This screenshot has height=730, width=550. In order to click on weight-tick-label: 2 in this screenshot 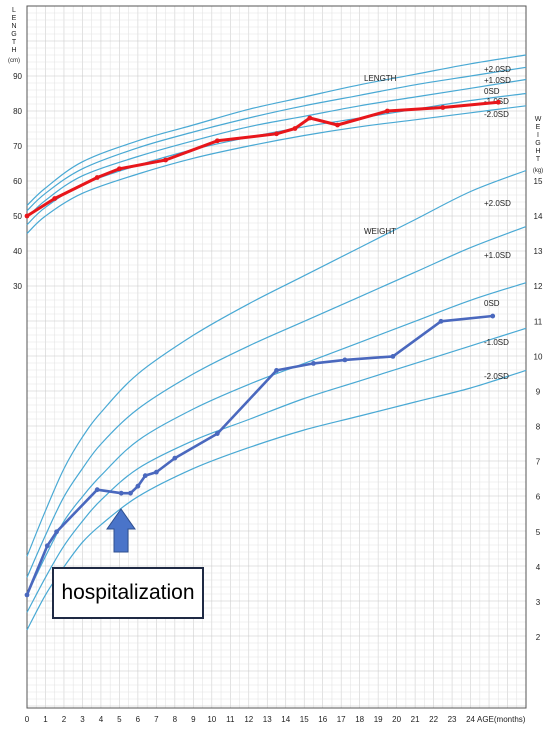, I will do `click(538, 637)`.